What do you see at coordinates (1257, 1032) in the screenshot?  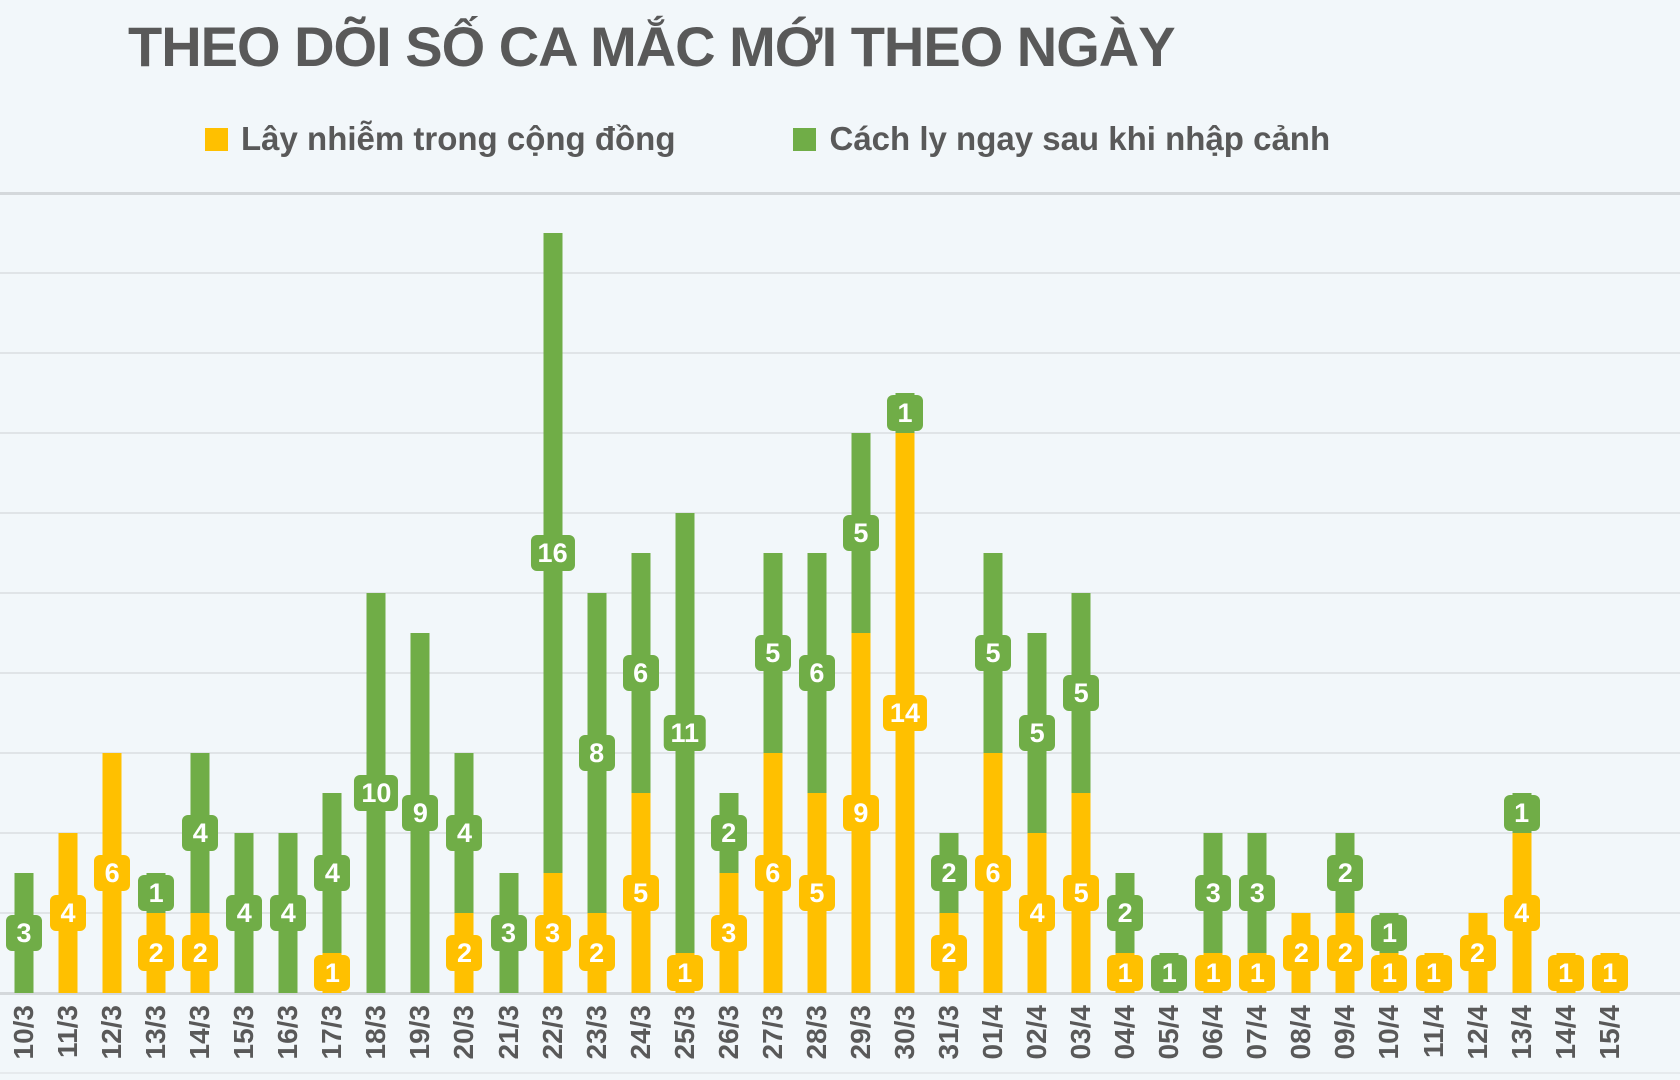 I see `x-axis-label: 07/4` at bounding box center [1257, 1032].